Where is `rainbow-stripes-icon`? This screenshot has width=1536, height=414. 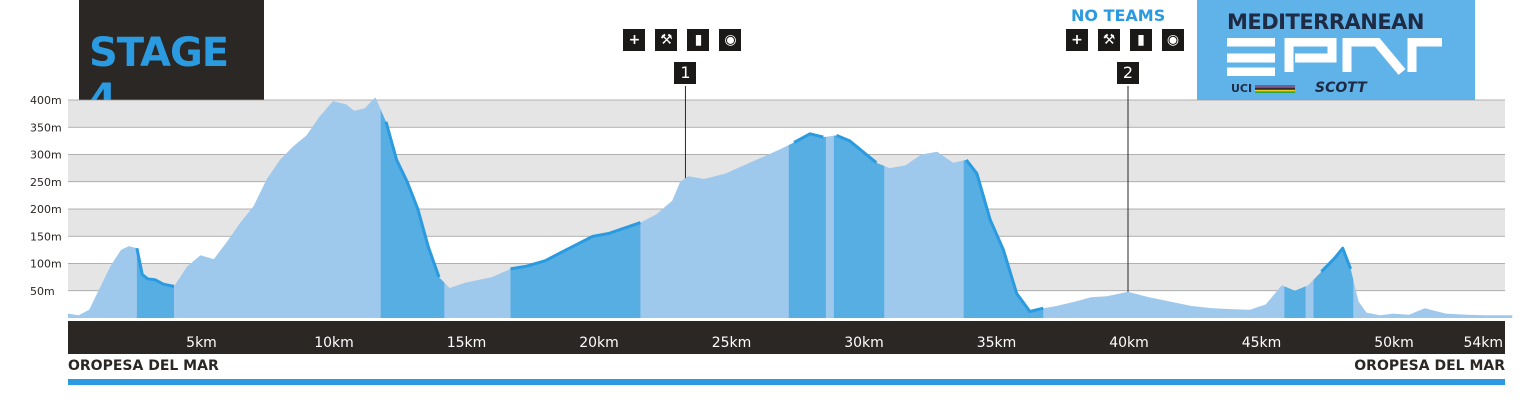
rainbow-stripes-icon is located at coordinates (1275, 89).